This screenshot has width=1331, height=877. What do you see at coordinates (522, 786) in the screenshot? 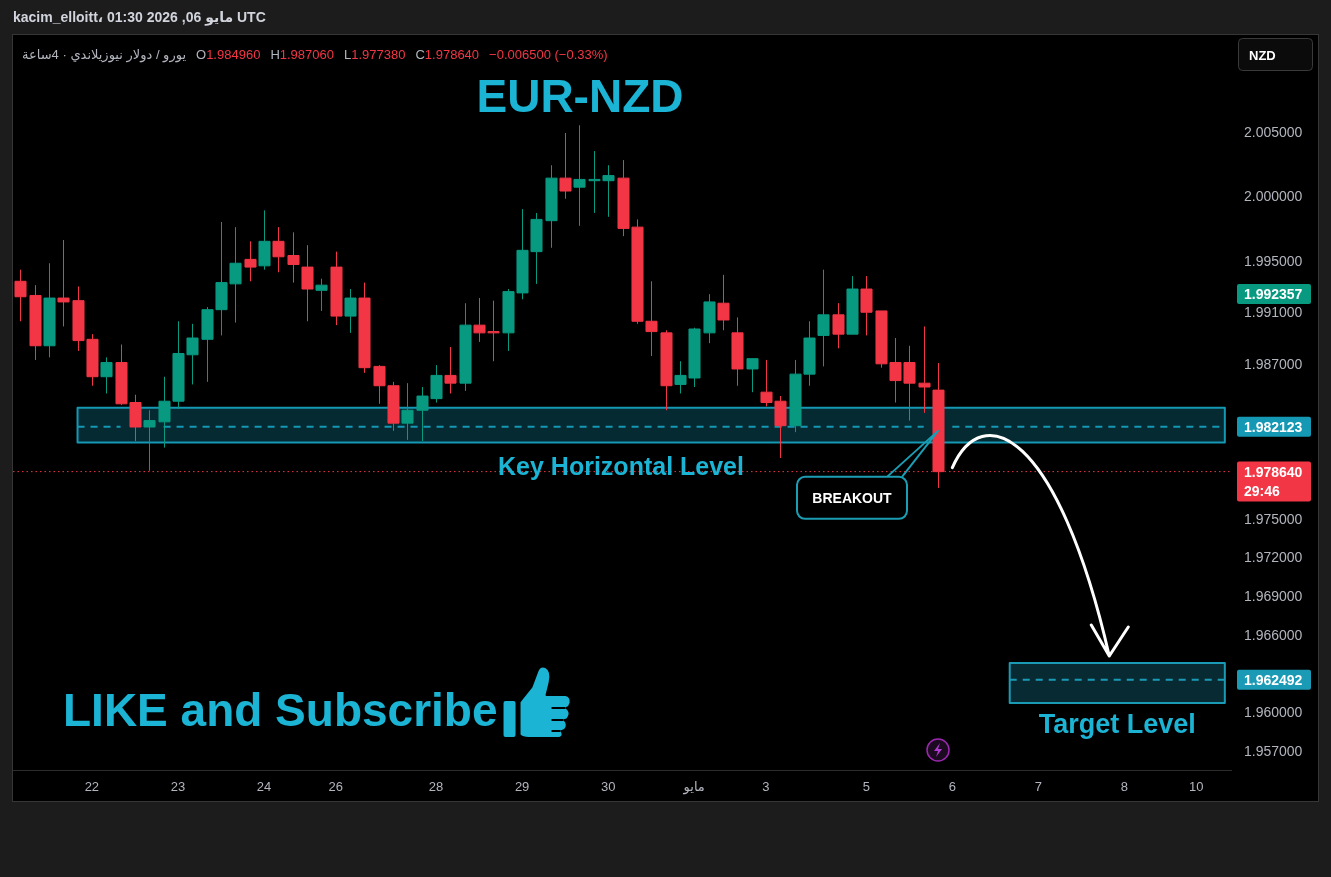
I see `x-tick-label: 29` at bounding box center [522, 786].